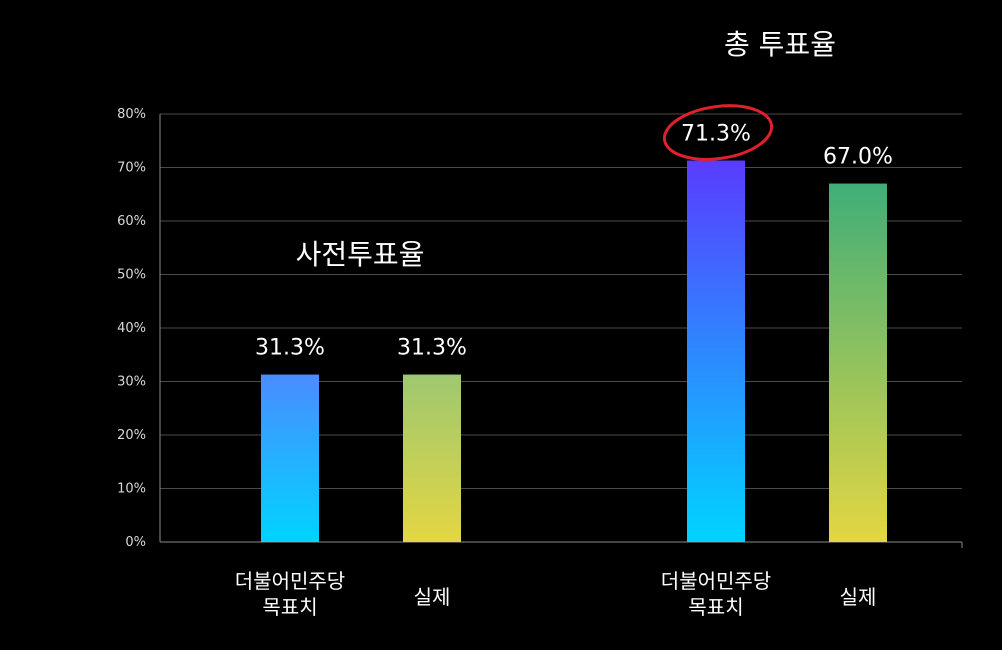 The image size is (1002, 650). Describe the element at coordinates (131, 168) in the screenshot. I see `y-tick-label: 70%` at that location.